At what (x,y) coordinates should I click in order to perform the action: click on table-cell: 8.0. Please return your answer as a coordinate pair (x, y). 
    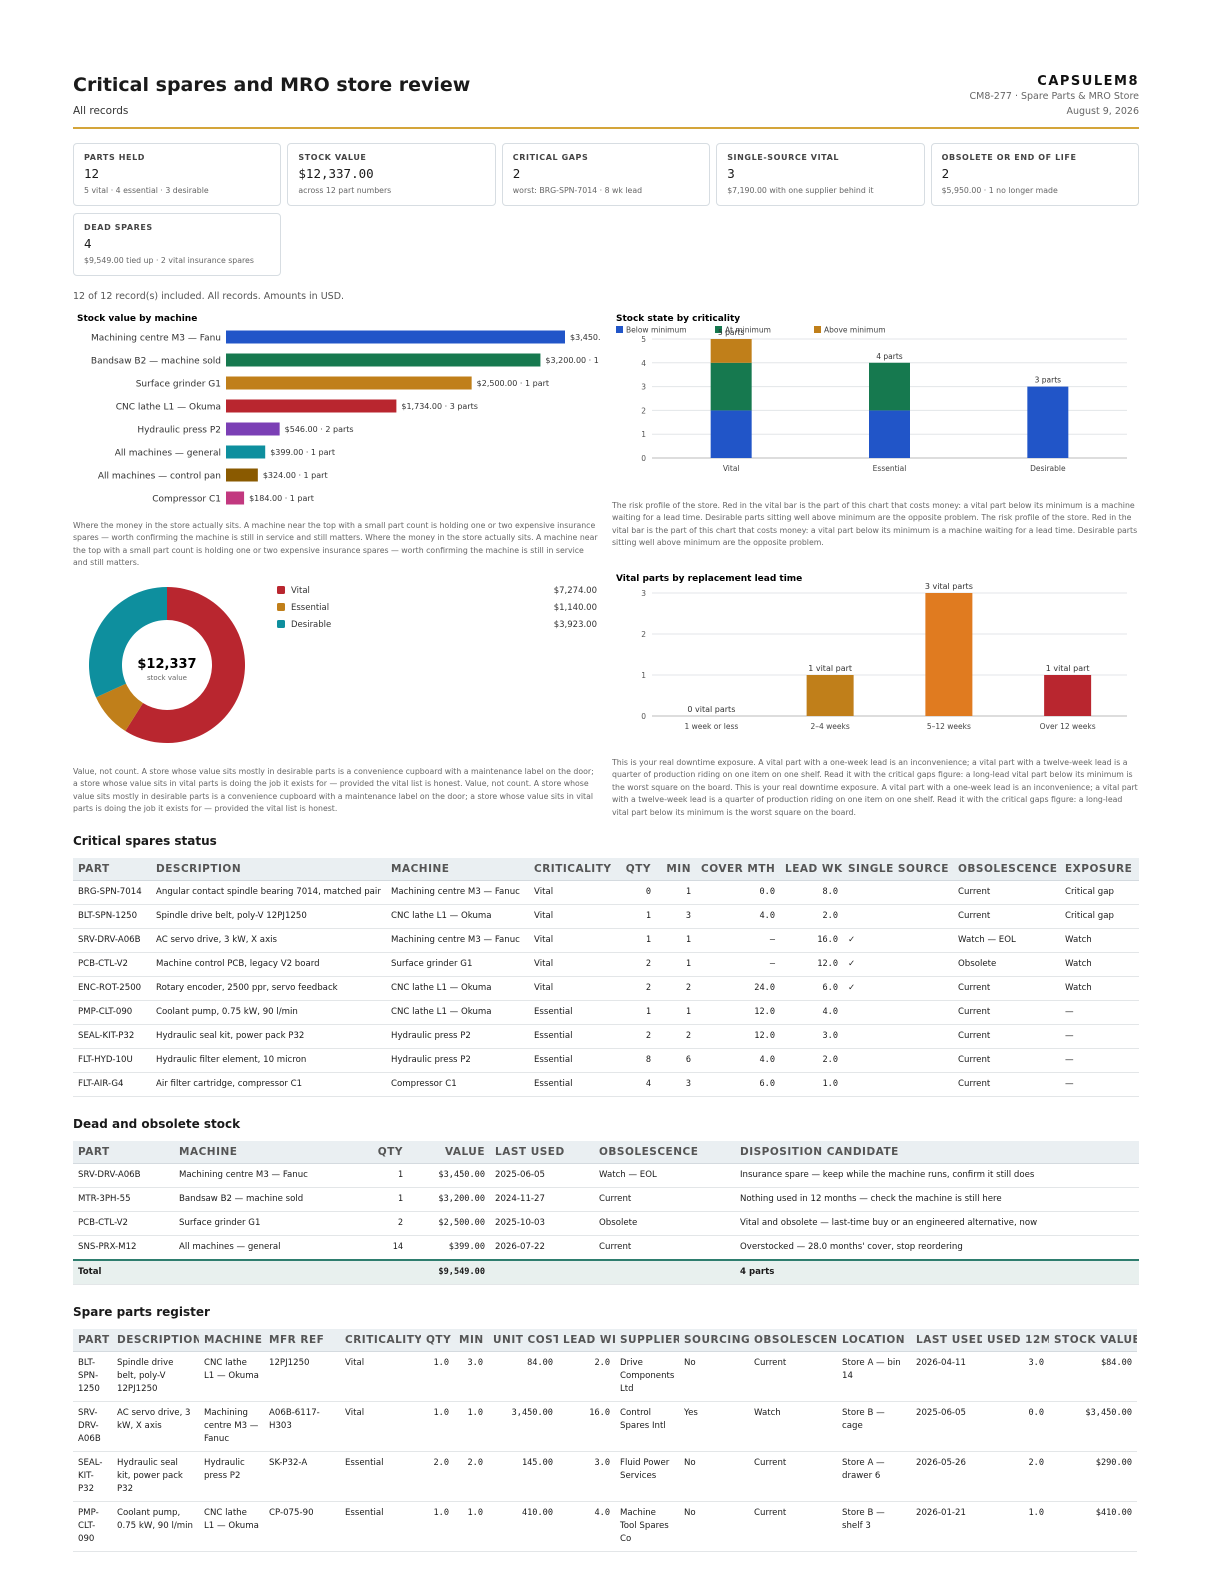
    Looking at the image, I should click on (811, 892).